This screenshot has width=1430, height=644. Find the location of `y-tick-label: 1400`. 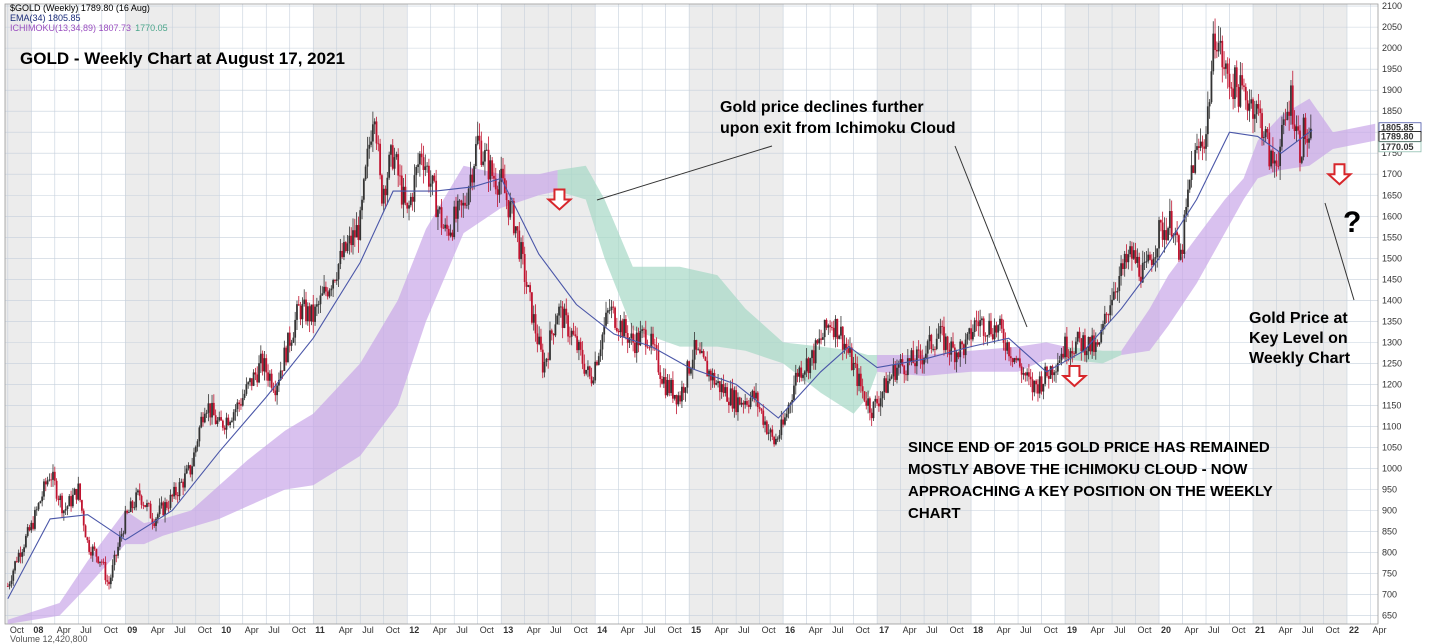

y-tick-label: 1400 is located at coordinates (1392, 300).